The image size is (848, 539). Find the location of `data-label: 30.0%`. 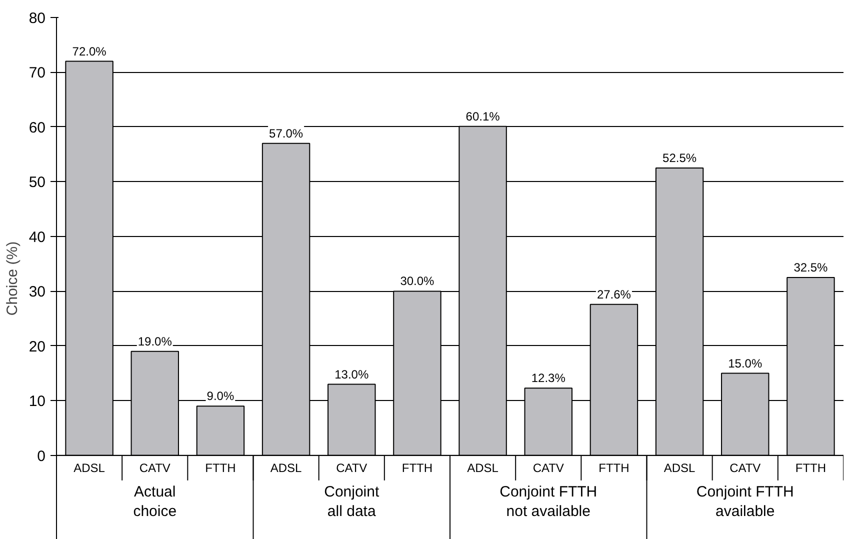

data-label: 30.0% is located at coordinates (417, 281).